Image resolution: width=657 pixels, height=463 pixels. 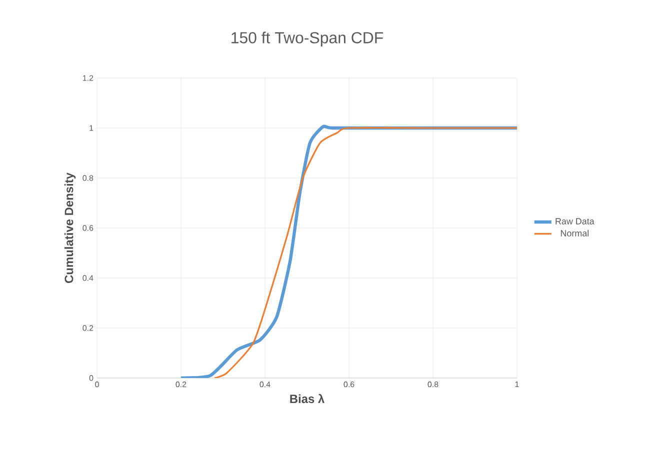 What do you see at coordinates (575, 221) in the screenshot?
I see `legend-label: Raw Data` at bounding box center [575, 221].